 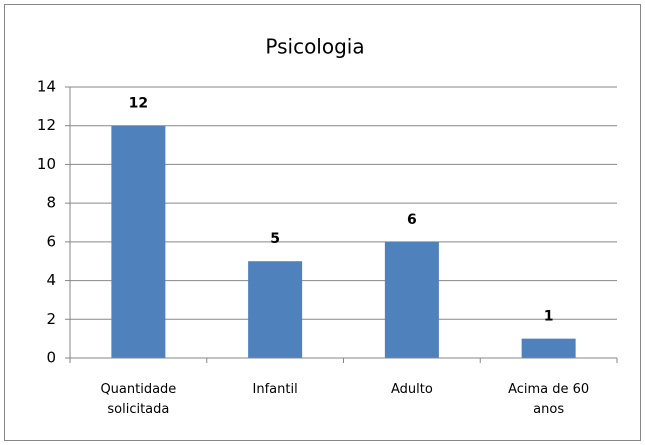 What do you see at coordinates (275, 389) in the screenshot?
I see `x-tick-label: Infantil` at bounding box center [275, 389].